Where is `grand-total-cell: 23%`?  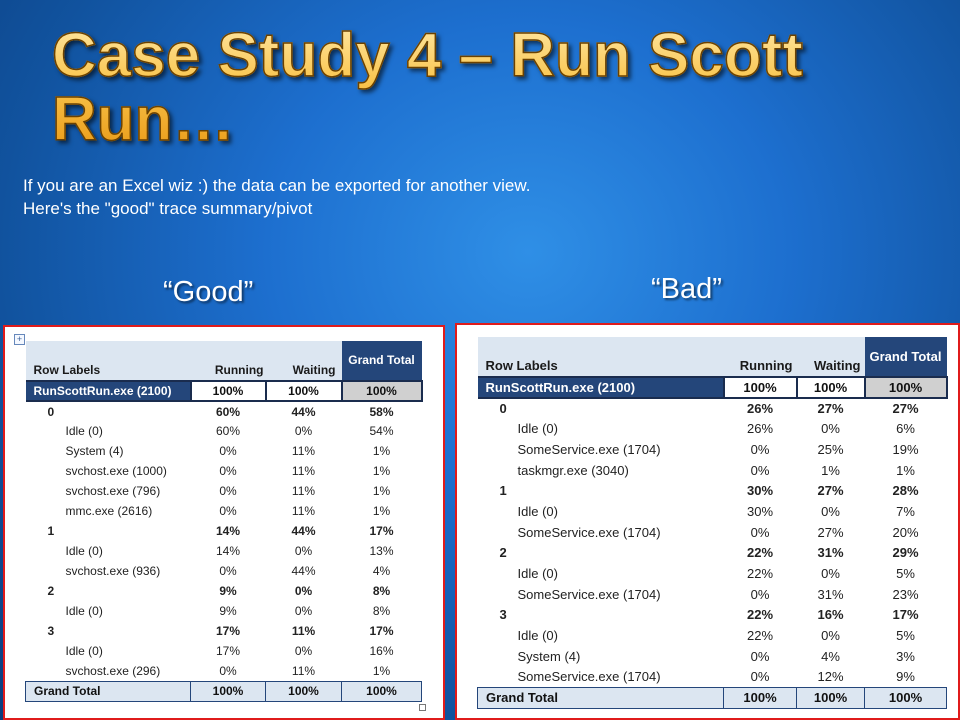
grand-total-cell: 23% is located at coordinates (905, 594).